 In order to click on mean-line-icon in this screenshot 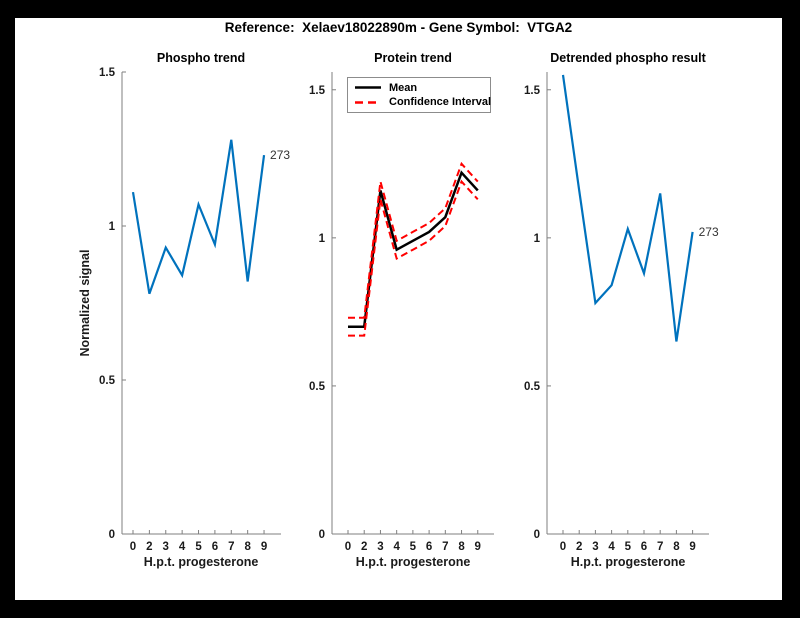, I will do `click(368, 87)`.